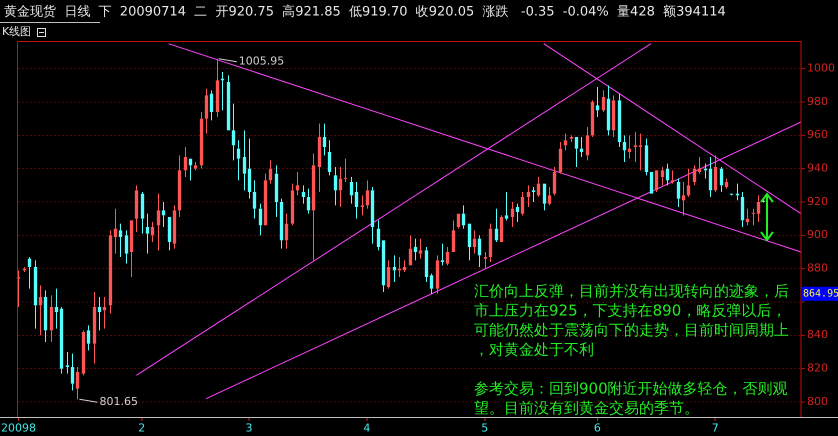 The image size is (838, 436). What do you see at coordinates (817, 101) in the screenshot?
I see `y-tick-label: 980` at bounding box center [817, 101].